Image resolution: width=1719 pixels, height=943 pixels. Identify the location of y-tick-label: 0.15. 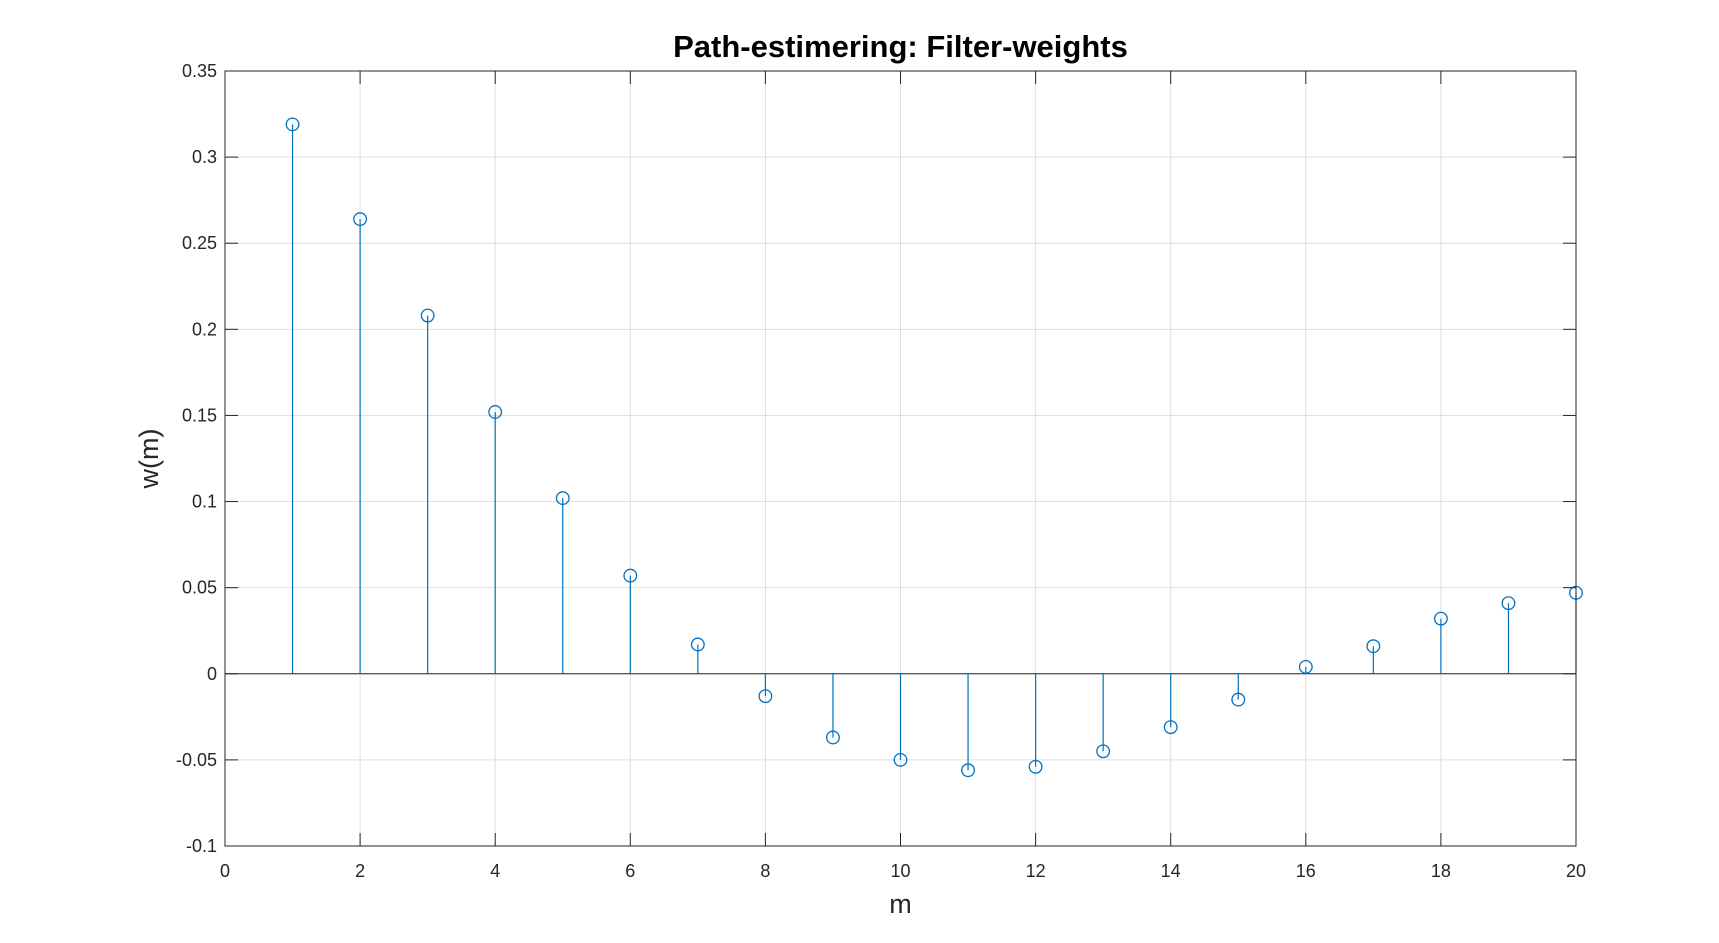
(199, 415).